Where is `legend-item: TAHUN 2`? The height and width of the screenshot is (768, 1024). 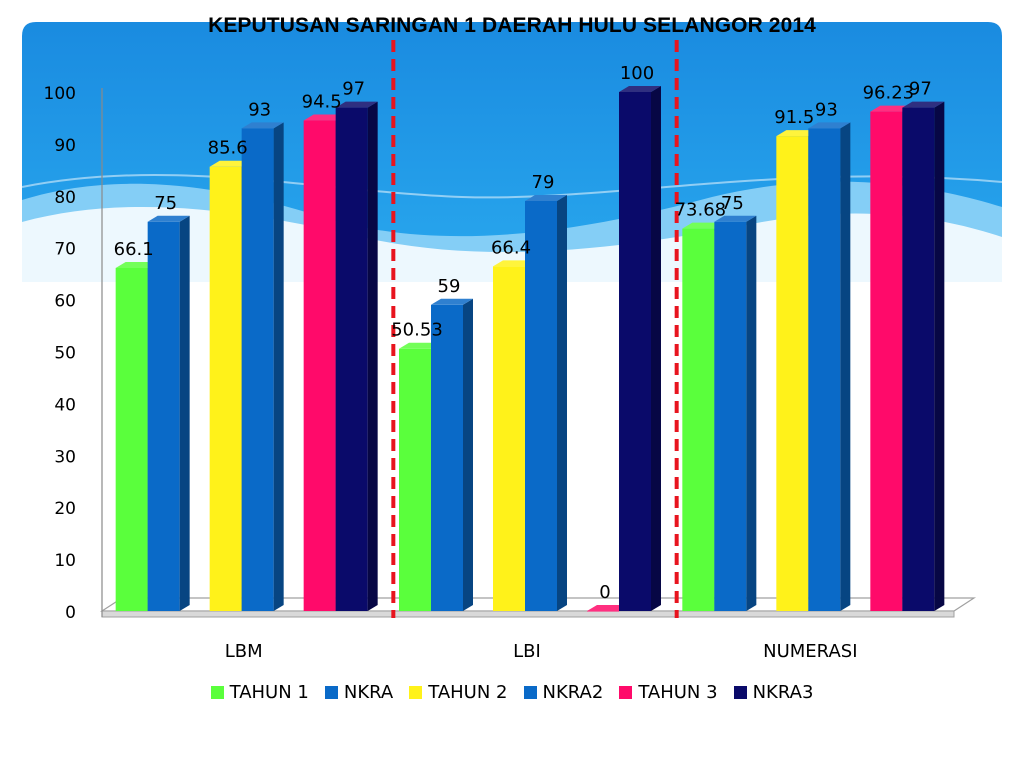
legend-item: TAHUN 2 is located at coordinates (458, 692).